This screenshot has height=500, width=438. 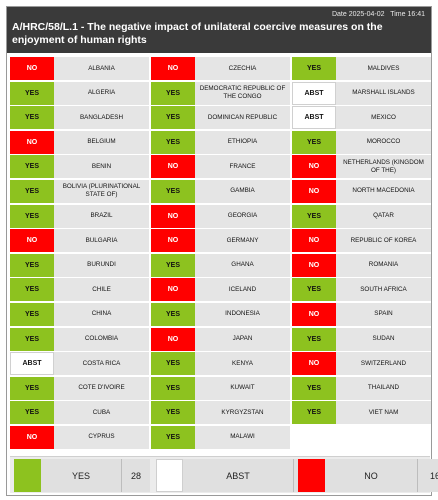 What do you see at coordinates (383, 68) in the screenshot?
I see `country-name: MALDIVES` at bounding box center [383, 68].